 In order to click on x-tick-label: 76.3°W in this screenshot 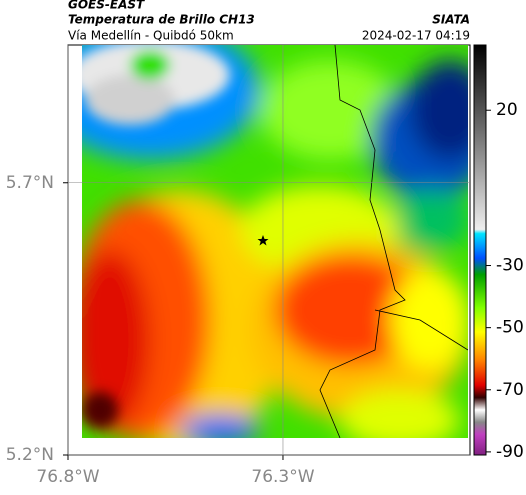, I will do `click(282, 477)`.